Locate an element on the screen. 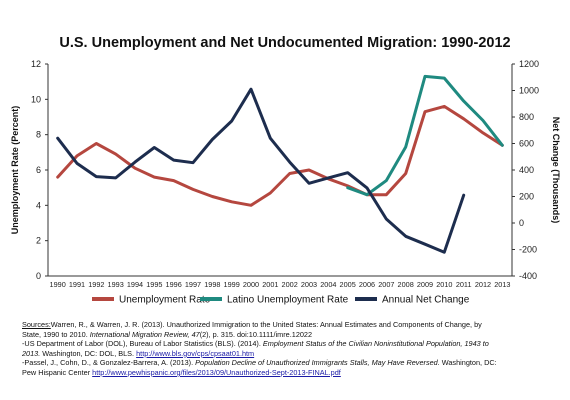 The image size is (570, 400). x-tick-label: 1992 is located at coordinates (96, 284).